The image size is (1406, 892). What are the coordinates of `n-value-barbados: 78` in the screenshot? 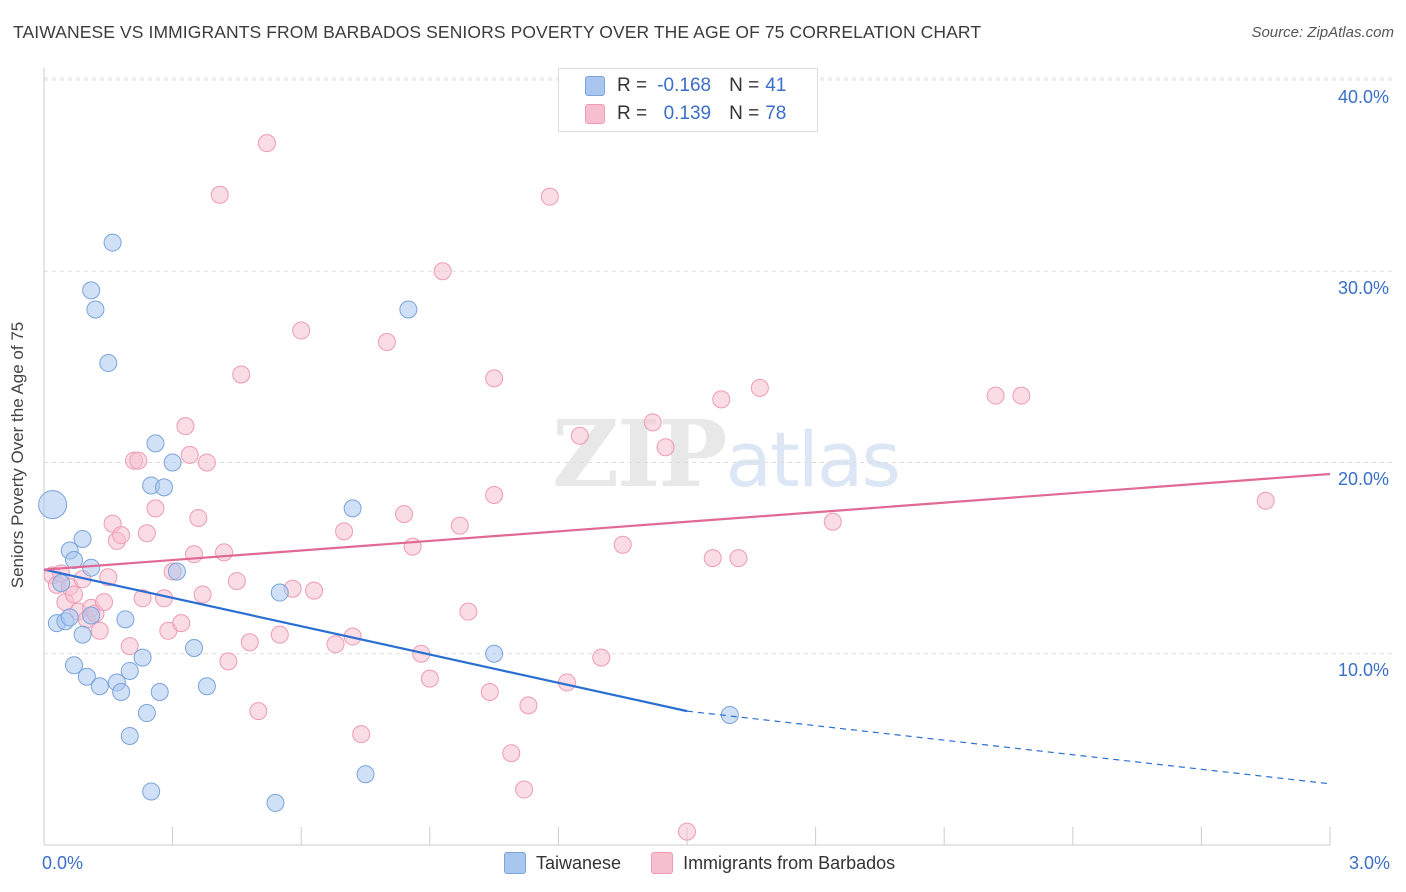 It's located at (776, 113).